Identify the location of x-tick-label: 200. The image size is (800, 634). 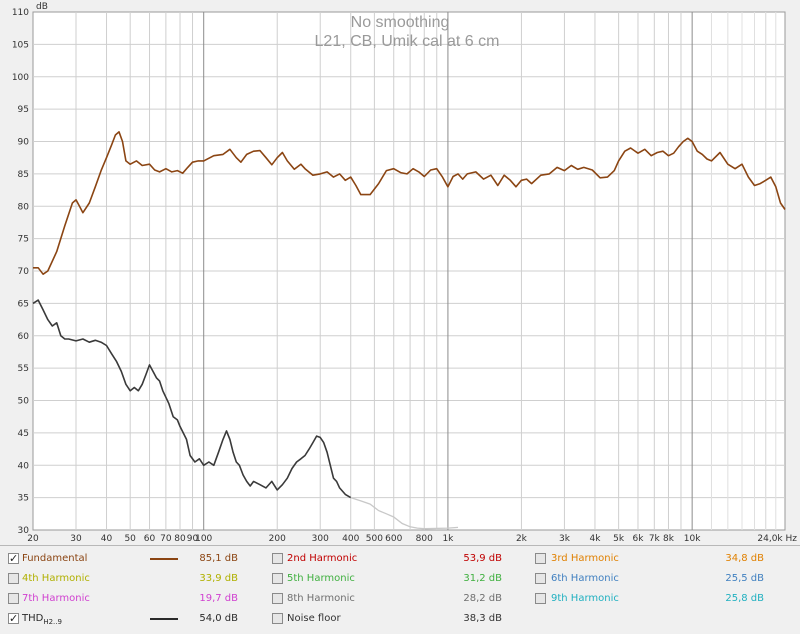
(277, 539).